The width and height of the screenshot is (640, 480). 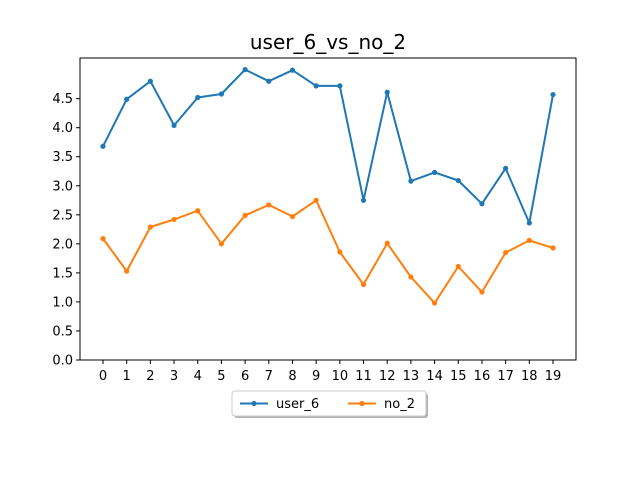 I want to click on y-tick-label: 2.5, so click(x=62, y=215).